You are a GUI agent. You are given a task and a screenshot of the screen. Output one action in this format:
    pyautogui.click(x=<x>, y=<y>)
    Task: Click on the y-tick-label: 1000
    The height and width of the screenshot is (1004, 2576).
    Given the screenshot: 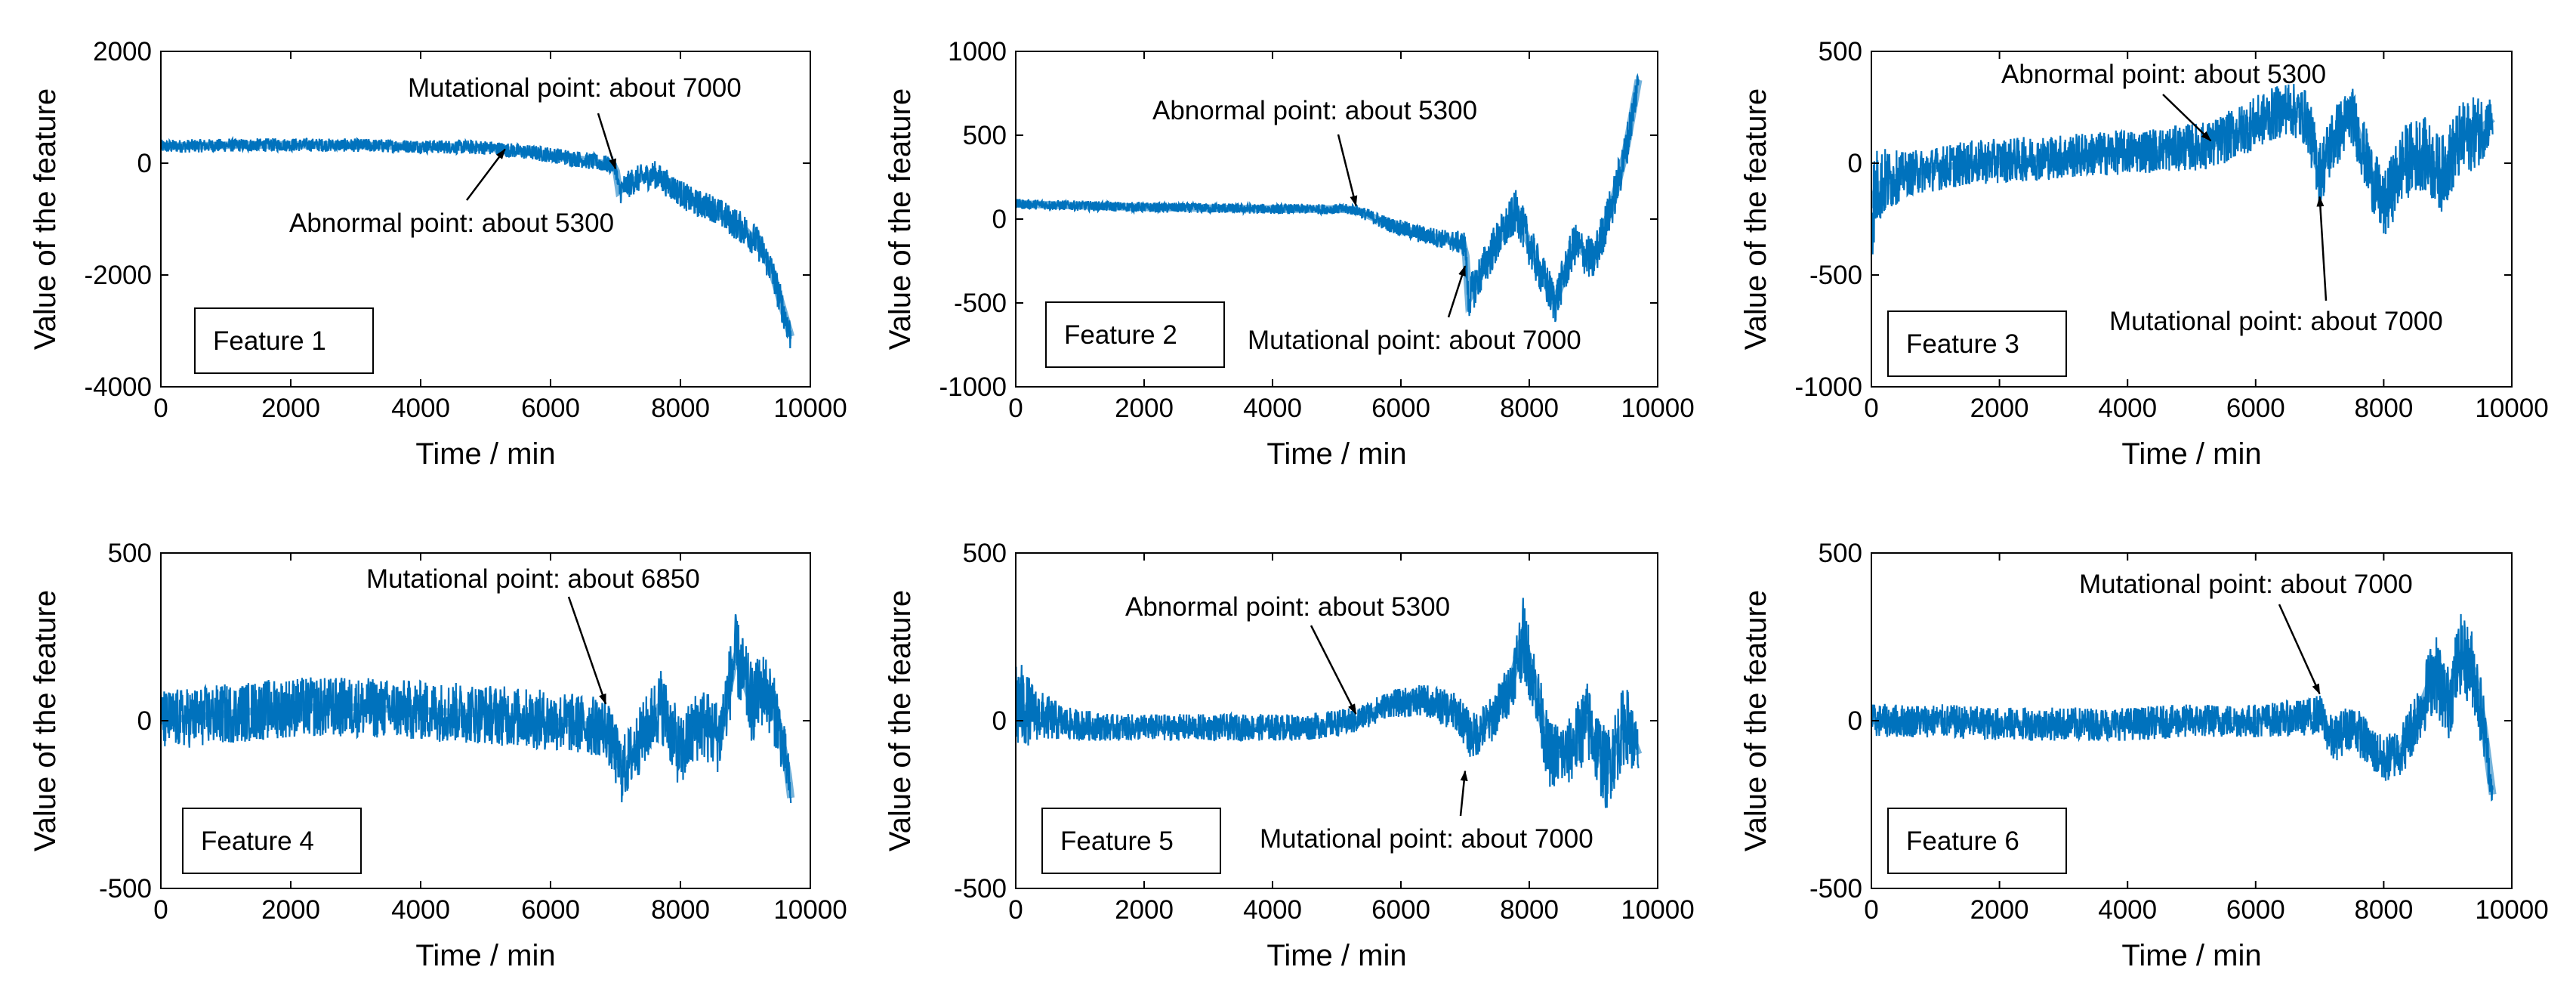 What is the action you would take?
    pyautogui.click(x=977, y=51)
    